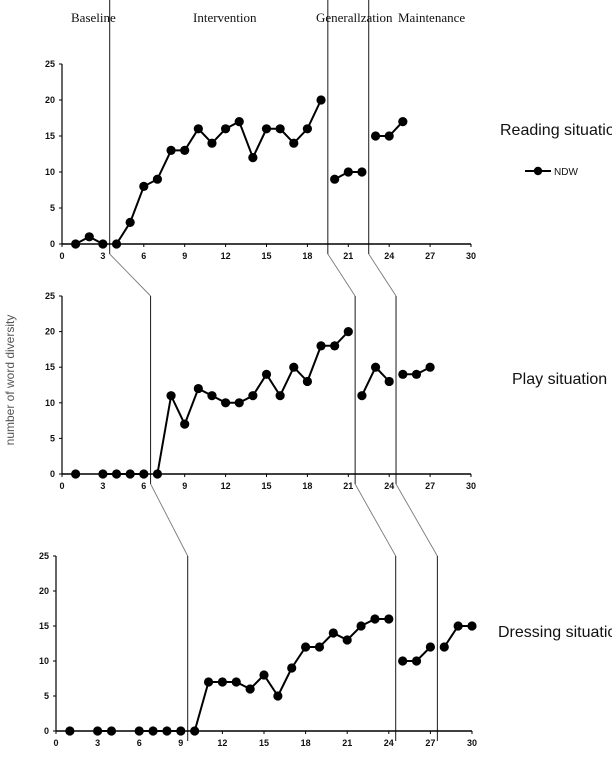 The height and width of the screenshot is (758, 612). What do you see at coordinates (50, 332) in the screenshot?
I see `y-tick-label: 20` at bounding box center [50, 332].